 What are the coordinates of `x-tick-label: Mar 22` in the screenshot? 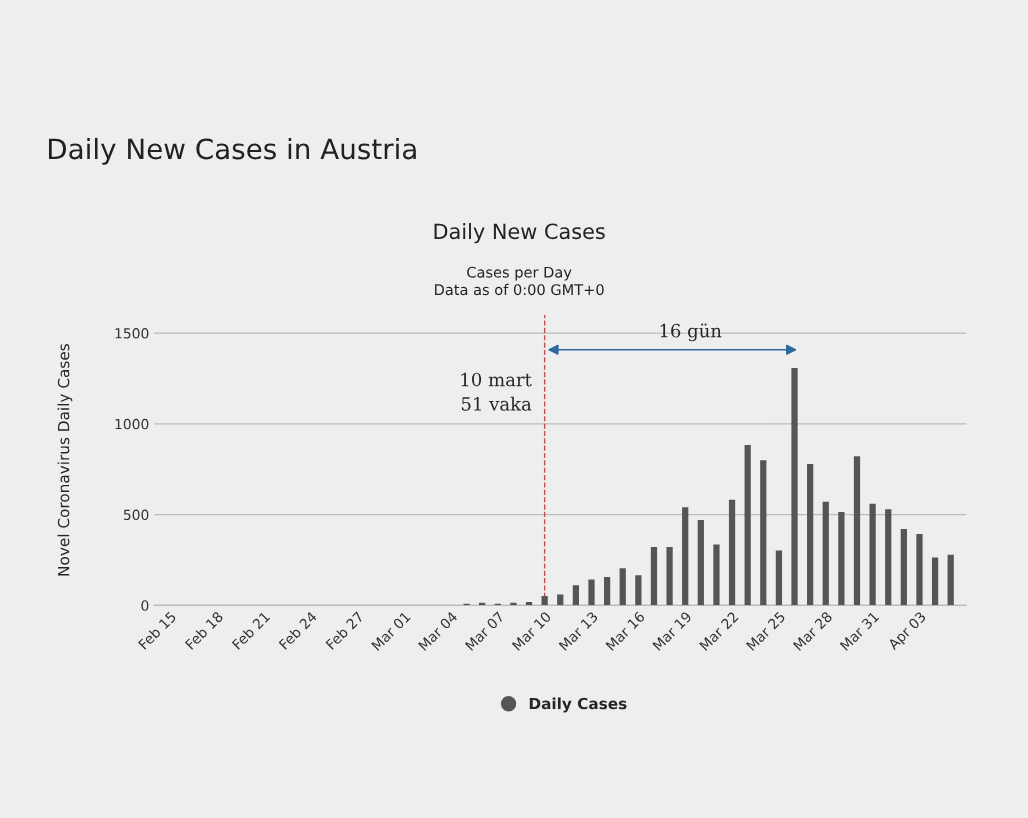 It's located at (719, 631).